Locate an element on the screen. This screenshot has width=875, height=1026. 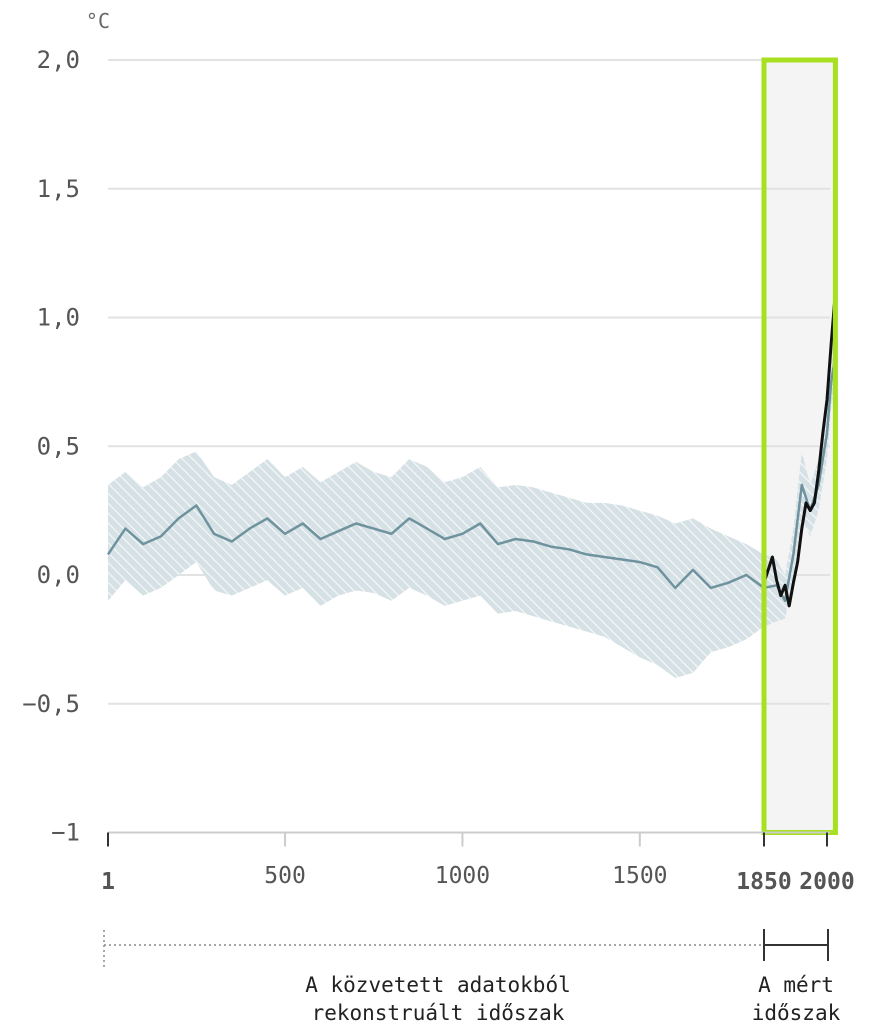
x-axis is located at coordinates (468, 839).